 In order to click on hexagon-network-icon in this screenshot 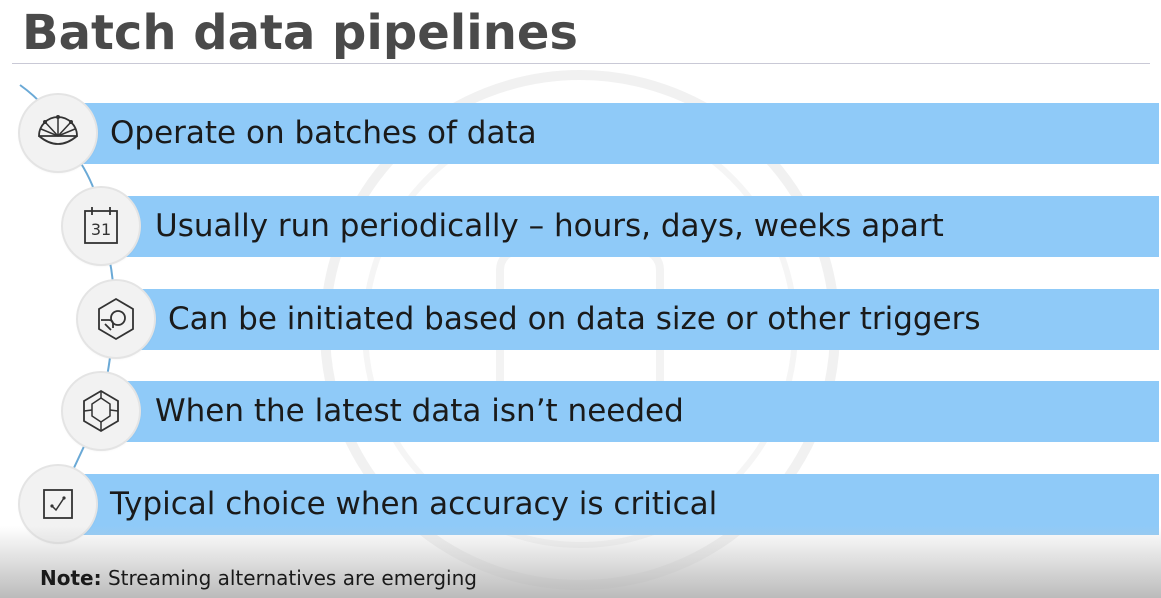, I will do `click(101, 411)`.